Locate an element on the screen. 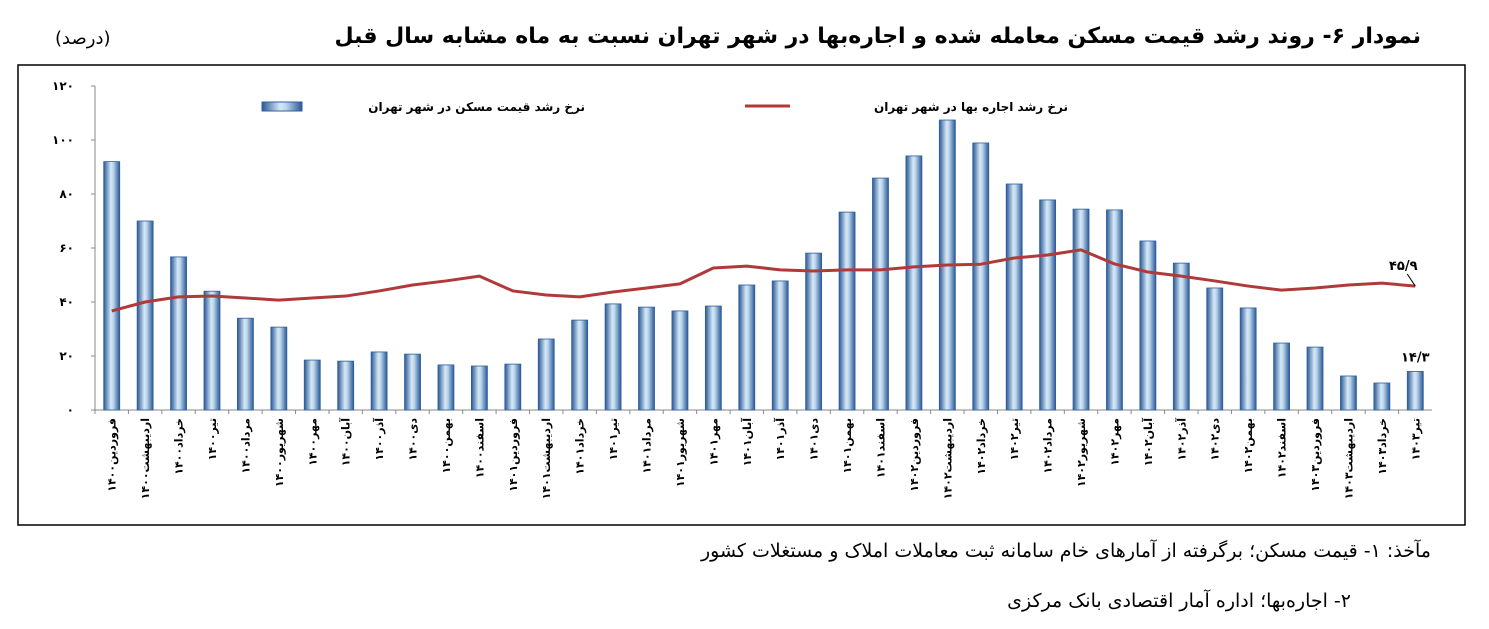 The height and width of the screenshot is (629, 1489). x-tick-label: شهریور۱۴۰۰ is located at coordinates (279, 452).